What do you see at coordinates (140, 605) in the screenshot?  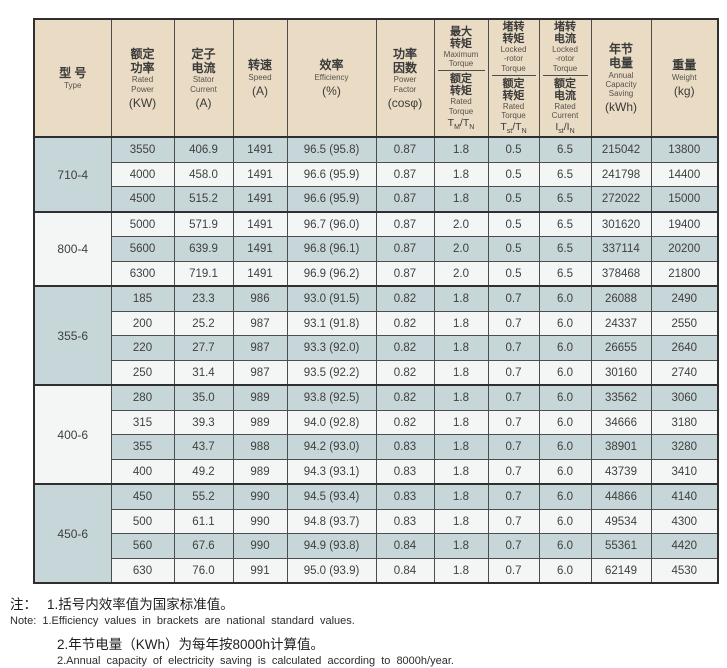 I see `note-item1-zh: 1.括号内效率值为国家标准值。` at bounding box center [140, 605].